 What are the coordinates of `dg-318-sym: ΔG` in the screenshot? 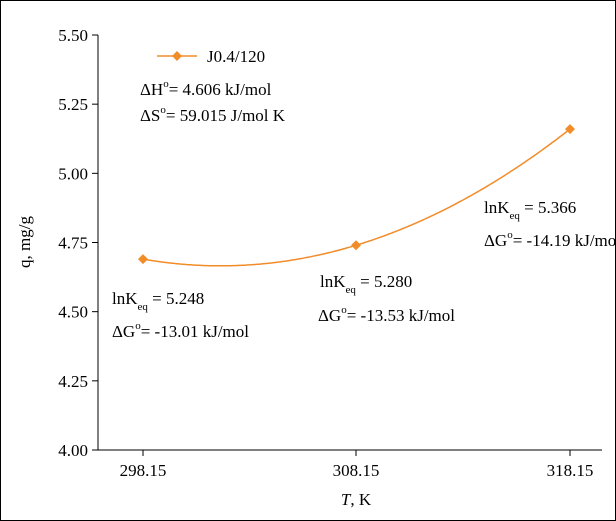 It's located at (495, 240).